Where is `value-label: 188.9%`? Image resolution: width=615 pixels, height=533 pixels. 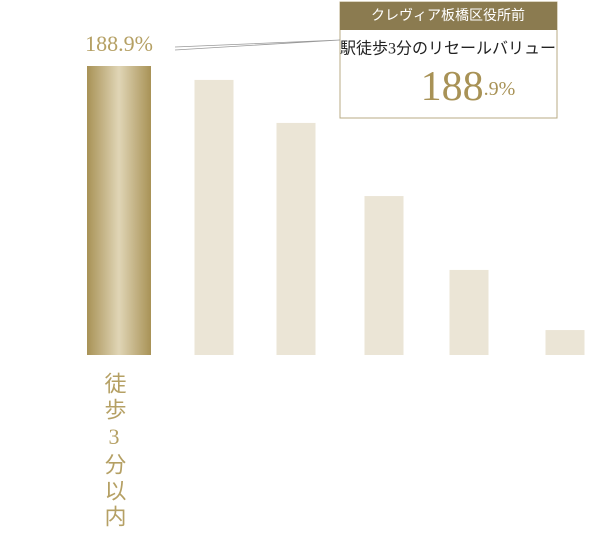 value-label: 188.9% is located at coordinates (119, 43).